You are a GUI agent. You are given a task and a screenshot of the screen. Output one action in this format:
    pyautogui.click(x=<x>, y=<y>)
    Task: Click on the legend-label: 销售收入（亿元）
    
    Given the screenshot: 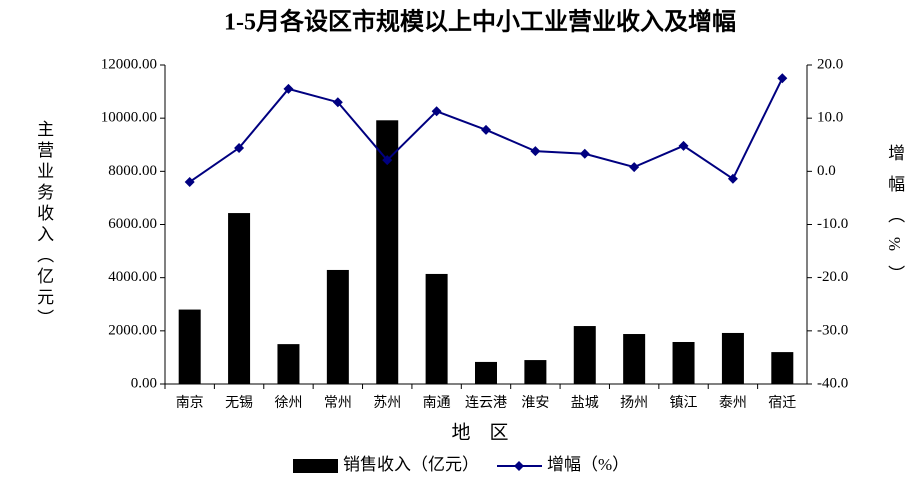 What is the action you would take?
    pyautogui.click(x=411, y=464)
    